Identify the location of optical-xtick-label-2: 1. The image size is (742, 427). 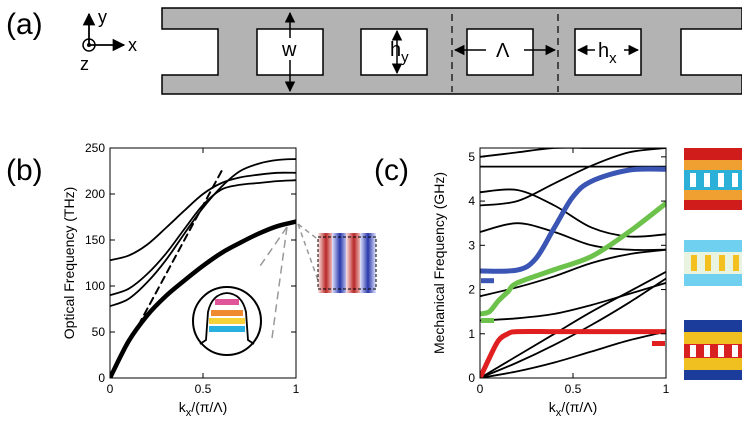
(296, 389).